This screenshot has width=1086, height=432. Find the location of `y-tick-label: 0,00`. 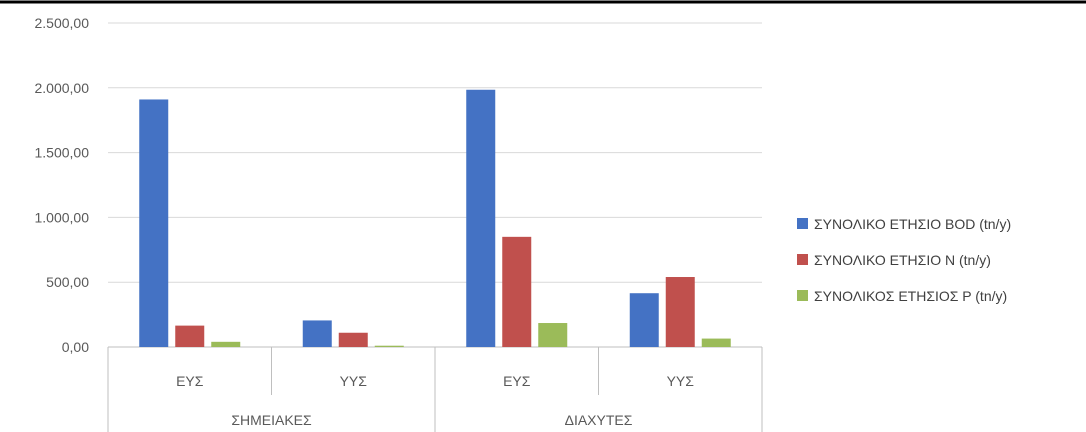

y-tick-label: 0,00 is located at coordinates (75, 347).